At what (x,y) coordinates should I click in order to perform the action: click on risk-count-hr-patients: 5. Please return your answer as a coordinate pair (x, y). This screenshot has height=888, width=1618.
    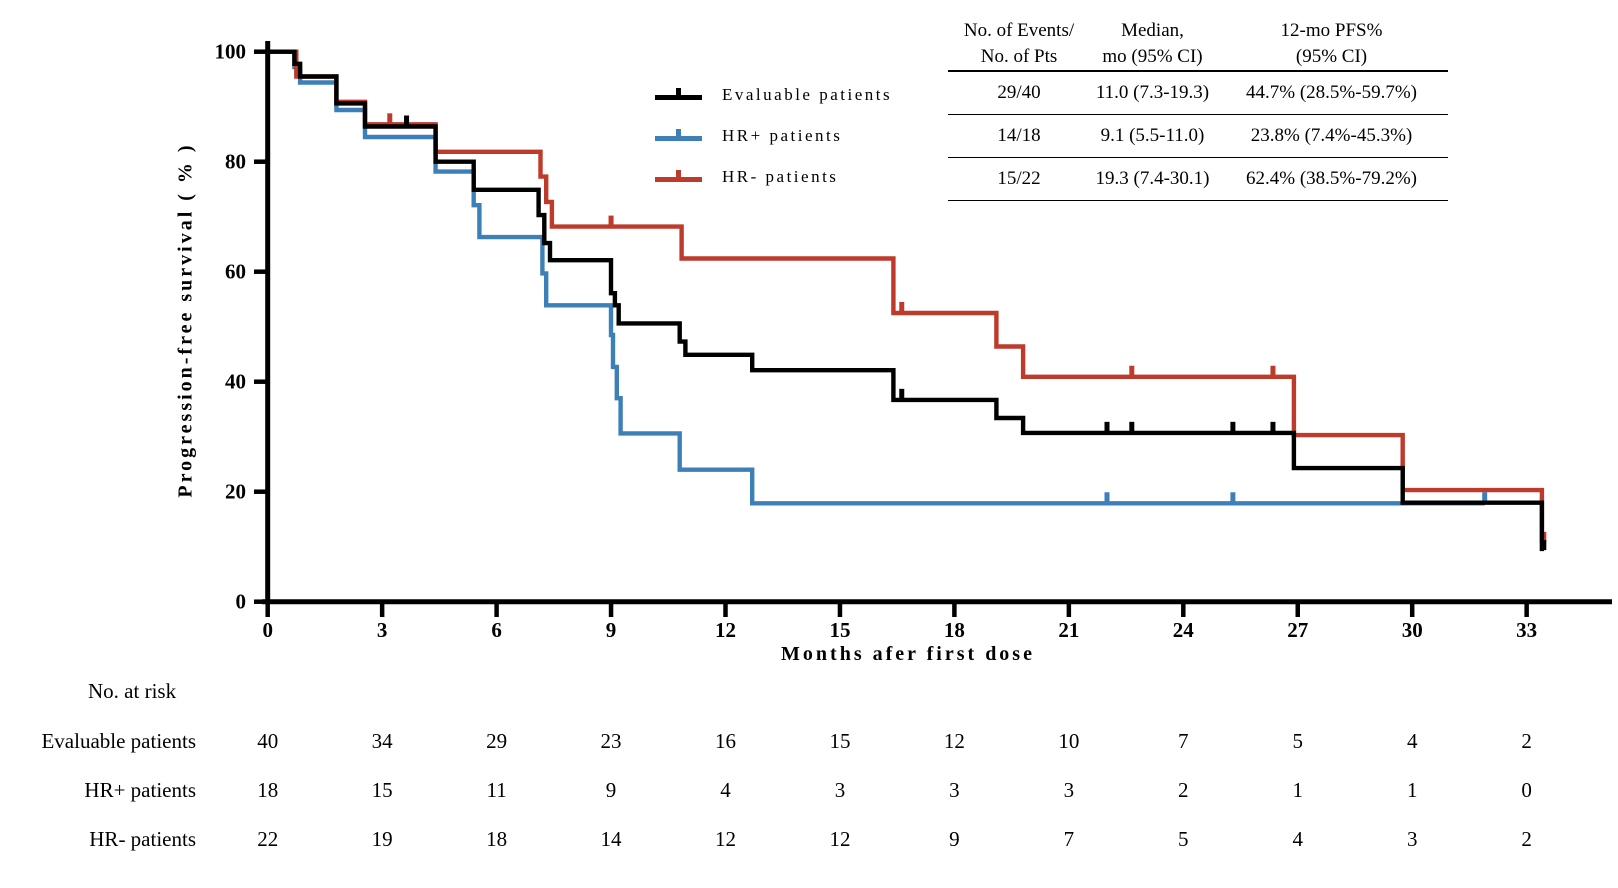
    Looking at the image, I should click on (1183, 839).